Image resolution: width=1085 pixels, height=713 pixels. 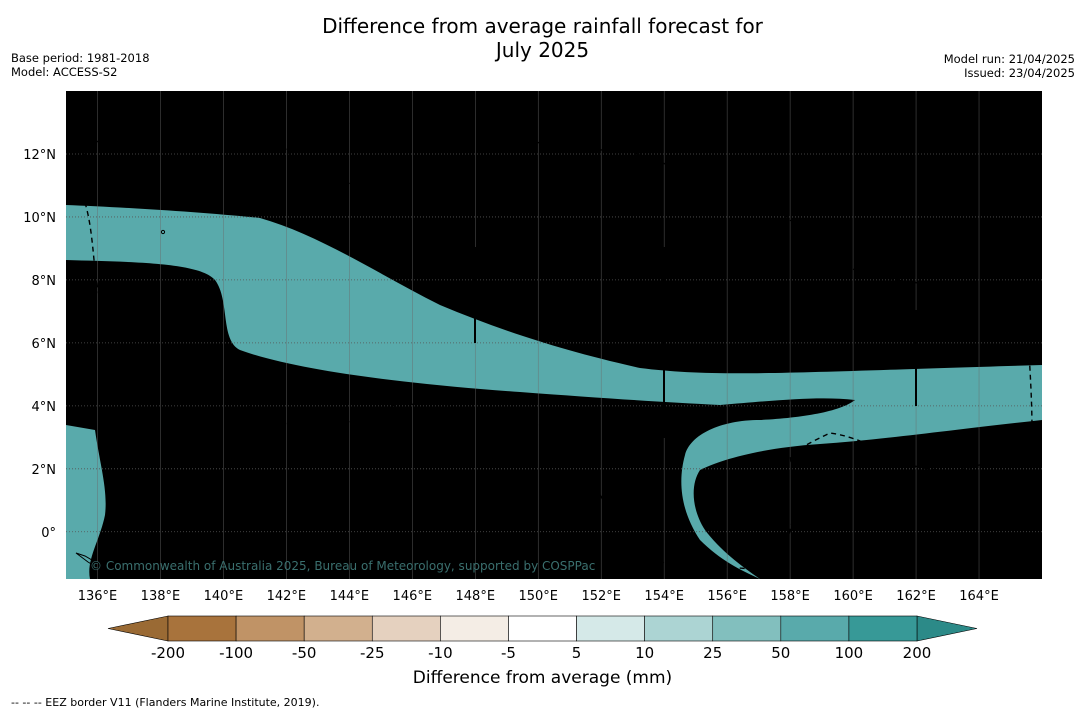 I want to click on map-title-line-2: July 2025, so click(x=542, y=50).